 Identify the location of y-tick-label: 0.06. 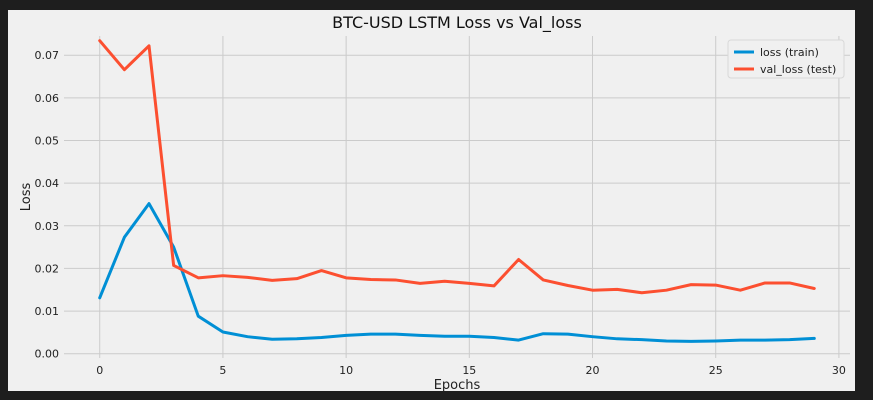
(47, 98).